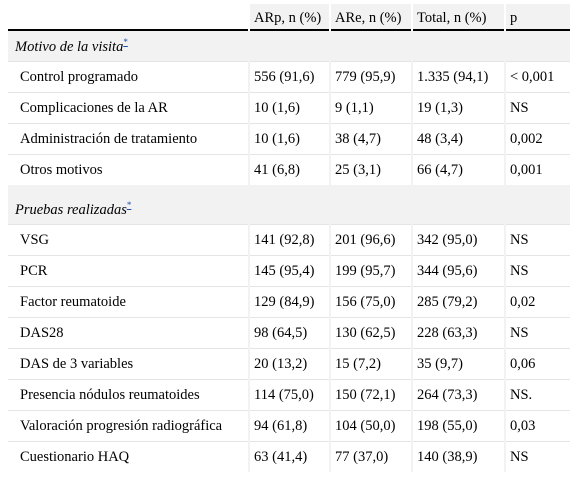 The image size is (579, 480). I want to click on cell-arp: 556 (91,6), so click(289, 77).